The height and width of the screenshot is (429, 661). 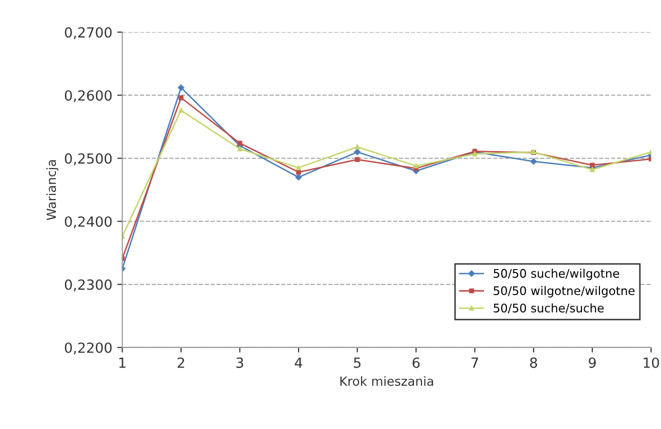 What do you see at coordinates (52, 190) in the screenshot?
I see `y-axis-title: Wariancja` at bounding box center [52, 190].